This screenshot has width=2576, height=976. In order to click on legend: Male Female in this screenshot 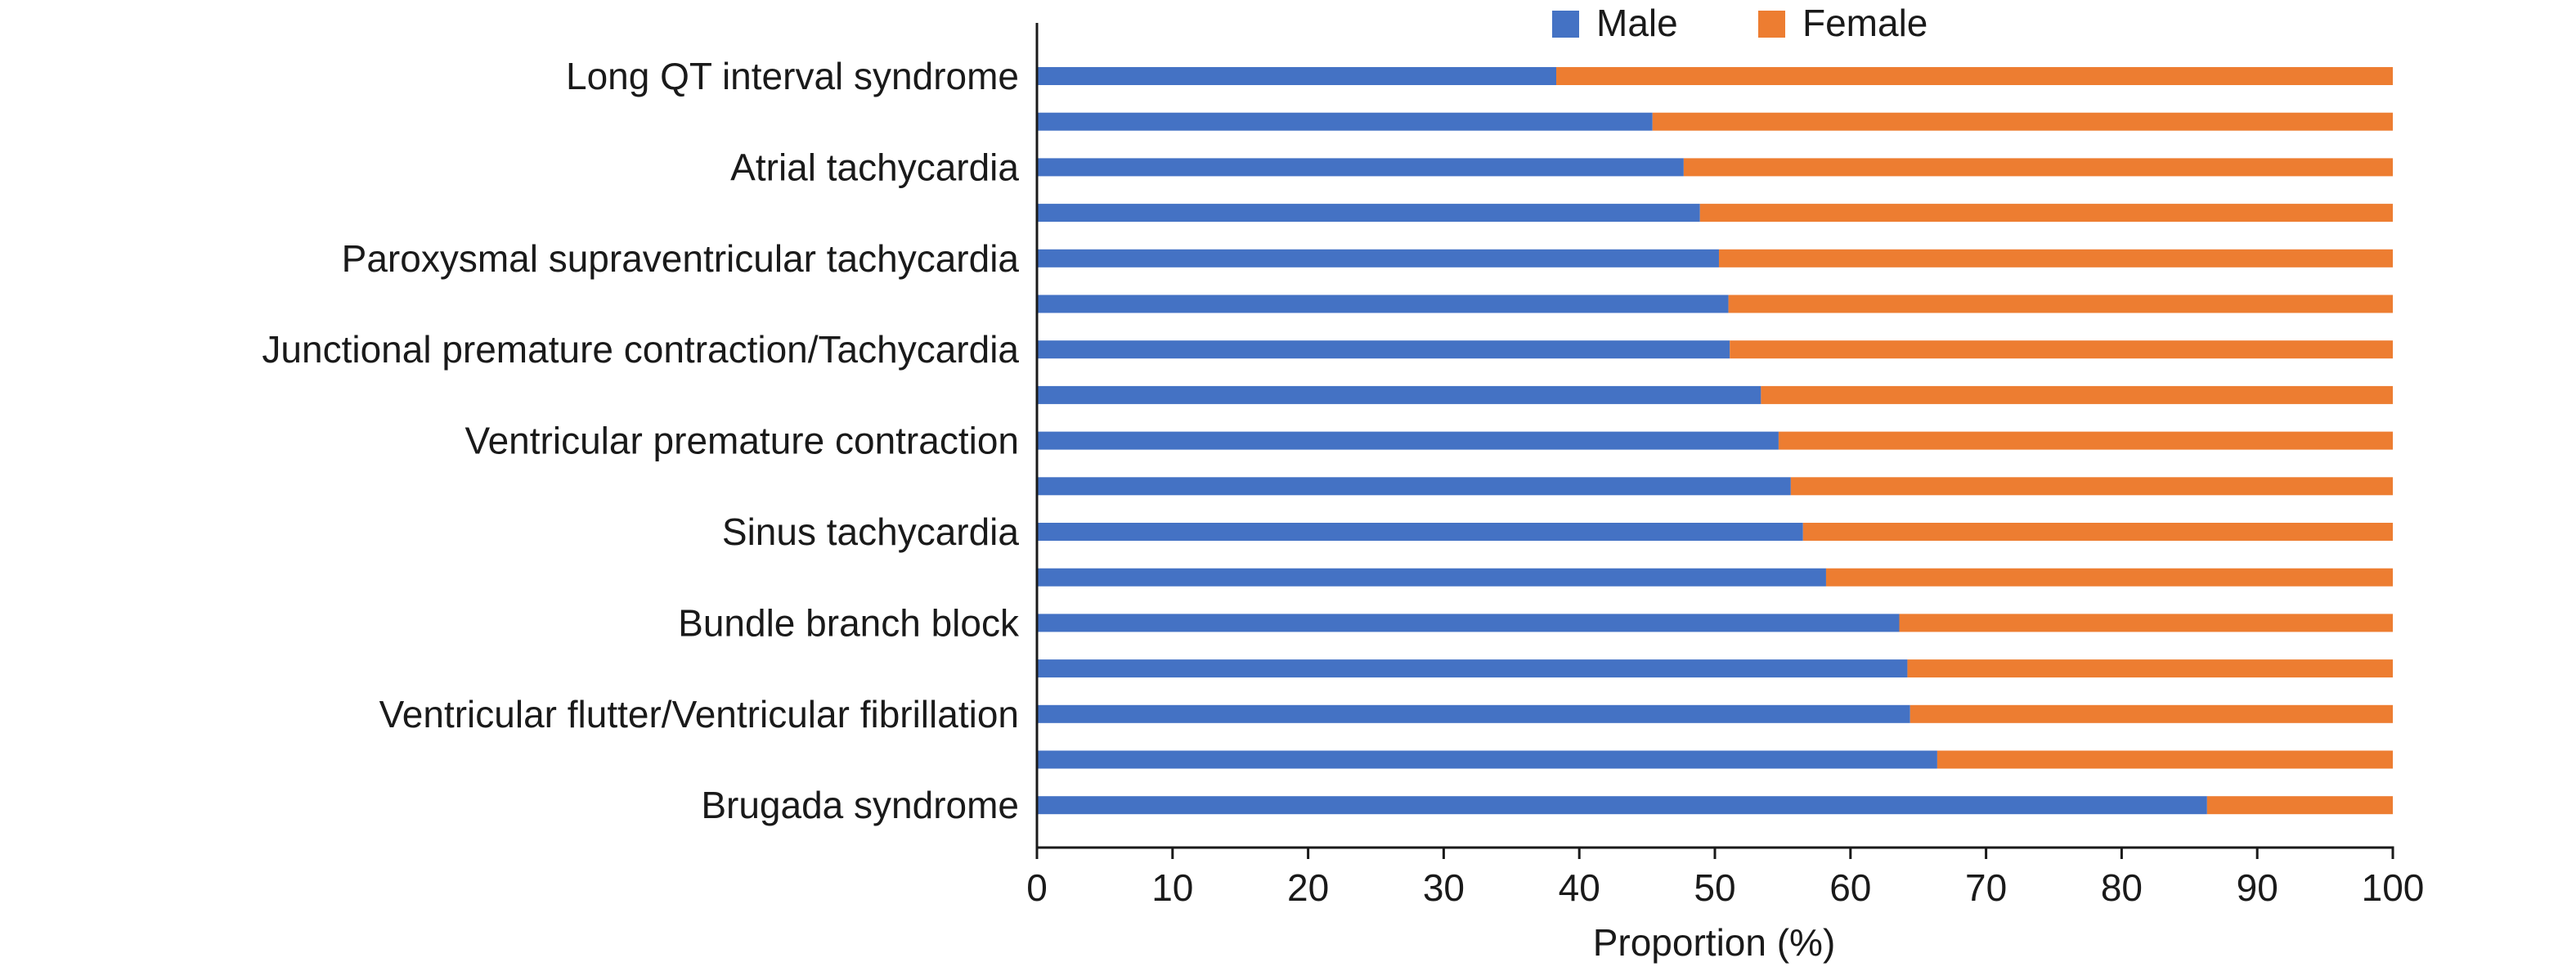, I will do `click(1740, 23)`.